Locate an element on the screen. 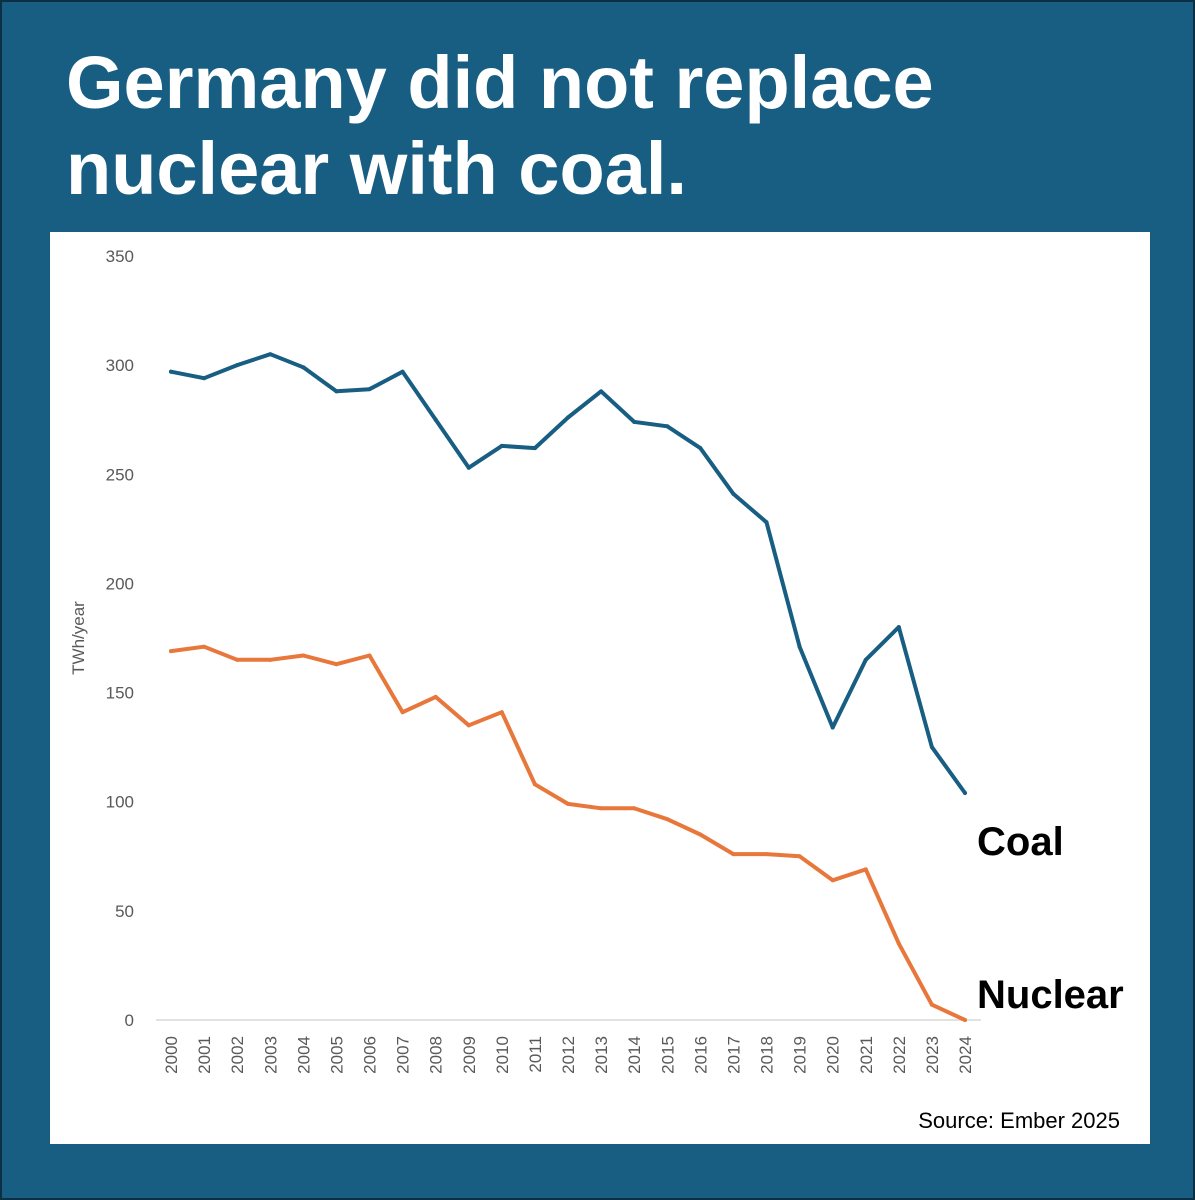  y-tick-label: 100 is located at coordinates (120, 802).